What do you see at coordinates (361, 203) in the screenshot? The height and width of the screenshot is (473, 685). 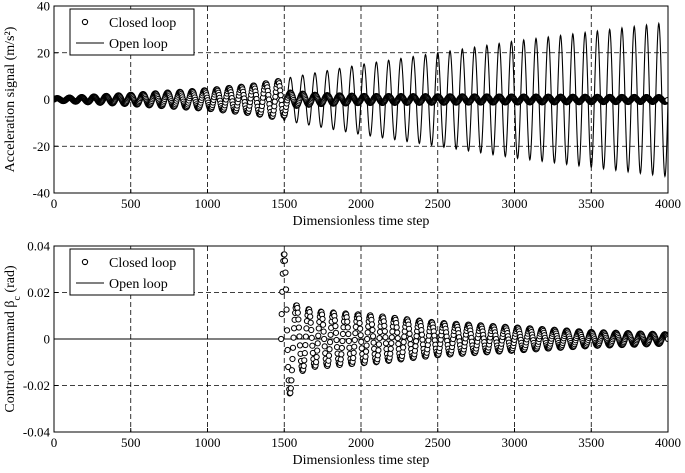 I see `x-tick-label-4: 2000` at bounding box center [361, 203].